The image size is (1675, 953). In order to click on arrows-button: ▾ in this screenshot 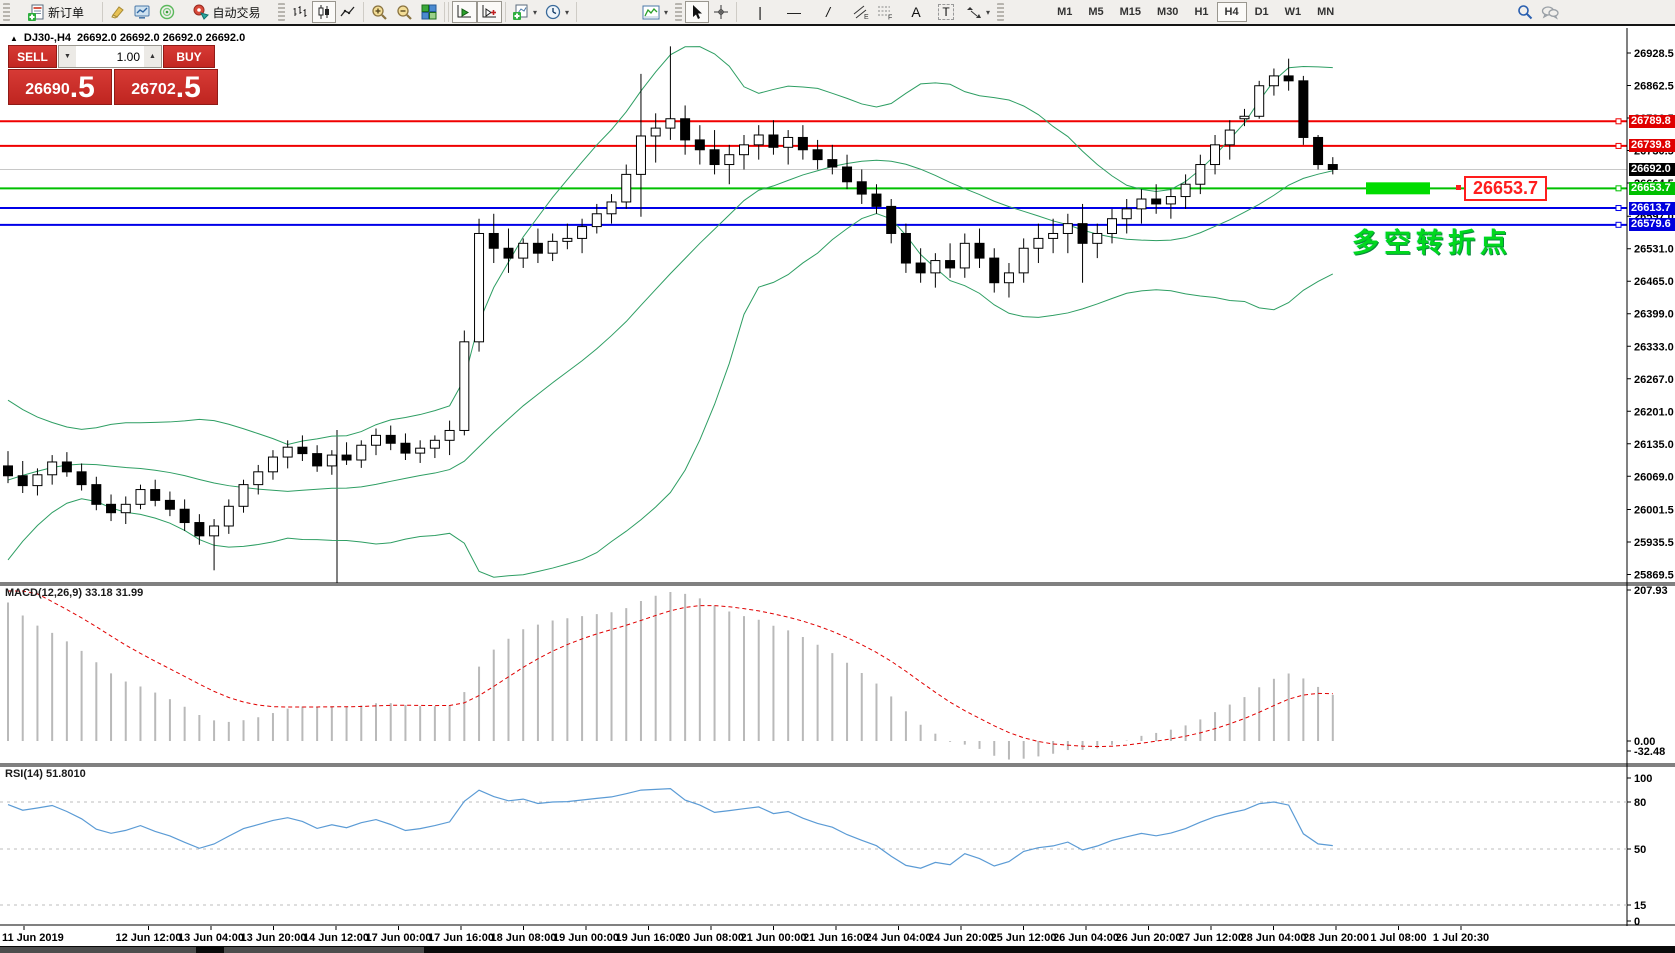, I will do `click(978, 12)`.